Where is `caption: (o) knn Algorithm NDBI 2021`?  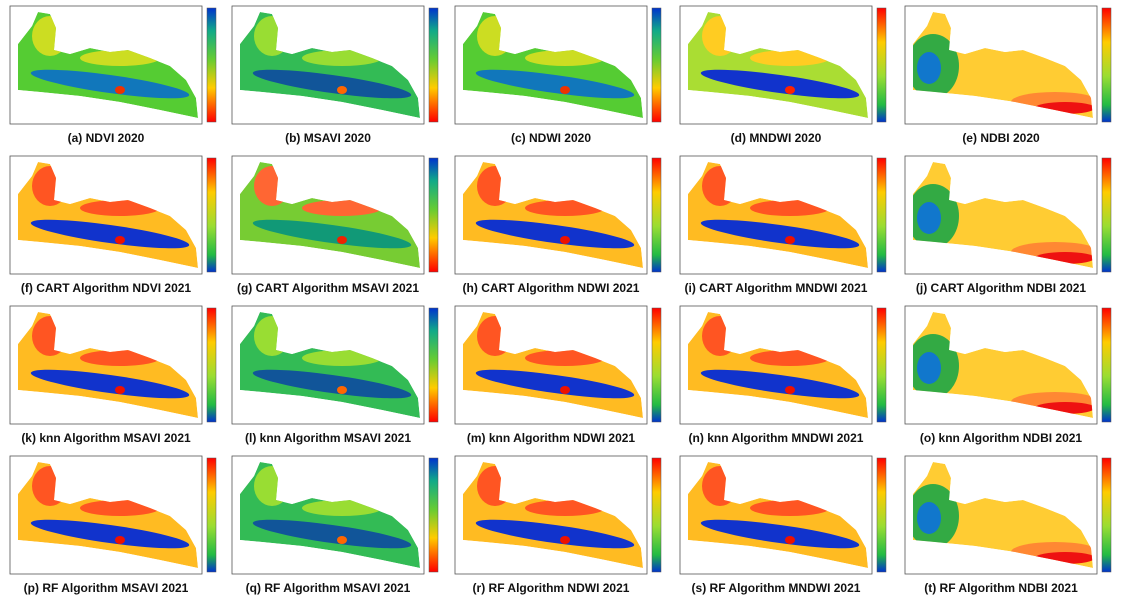 caption: (o) knn Algorithm NDBI 2021 is located at coordinates (1001, 438).